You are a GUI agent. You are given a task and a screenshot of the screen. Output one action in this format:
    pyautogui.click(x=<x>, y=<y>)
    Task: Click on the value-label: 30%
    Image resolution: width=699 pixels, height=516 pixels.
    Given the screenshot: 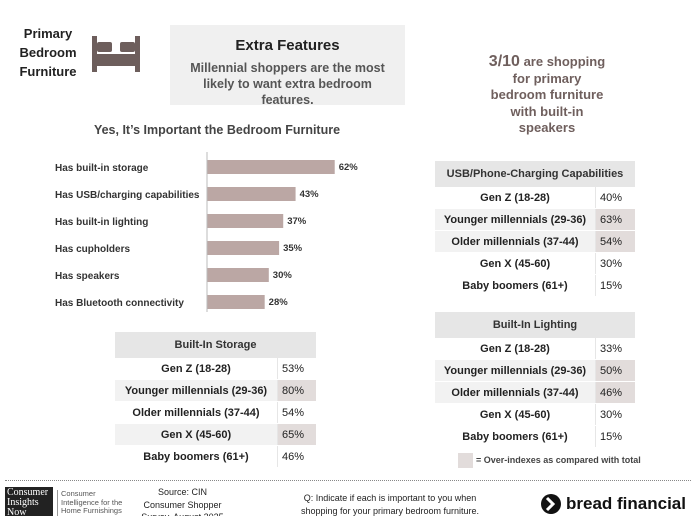 What is the action you would take?
    pyautogui.click(x=283, y=275)
    